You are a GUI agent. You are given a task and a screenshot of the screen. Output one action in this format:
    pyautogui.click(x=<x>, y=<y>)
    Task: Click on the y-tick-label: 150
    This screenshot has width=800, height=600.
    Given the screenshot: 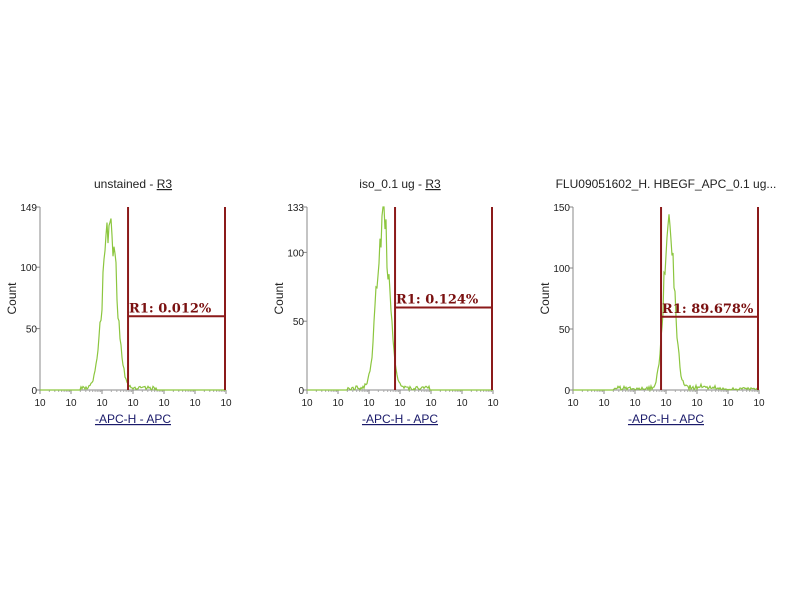 What is the action you would take?
    pyautogui.click(x=561, y=208)
    